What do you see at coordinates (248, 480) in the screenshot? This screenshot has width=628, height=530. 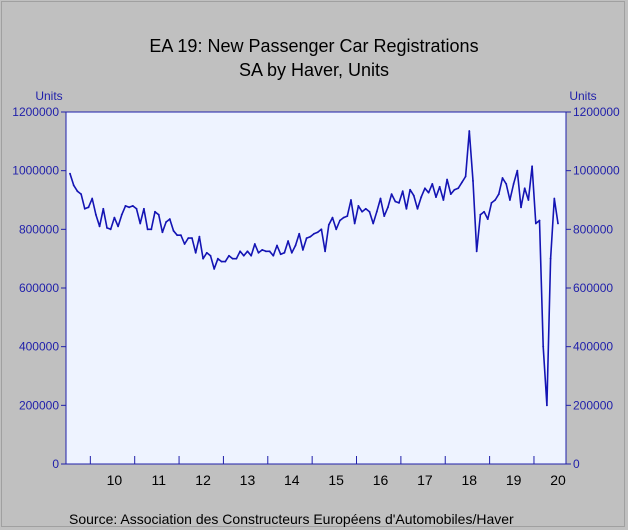 I see `x-tick-label: 13` at bounding box center [248, 480].